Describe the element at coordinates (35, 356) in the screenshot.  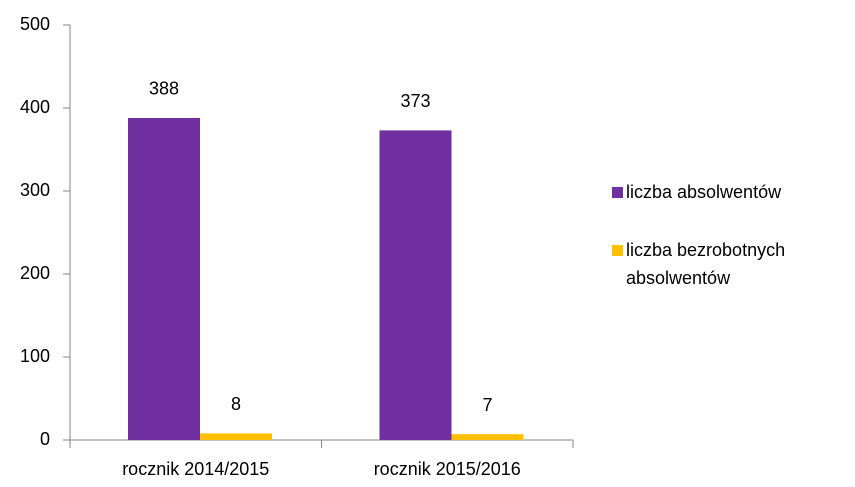
I see `y-tick-label: 100` at that location.